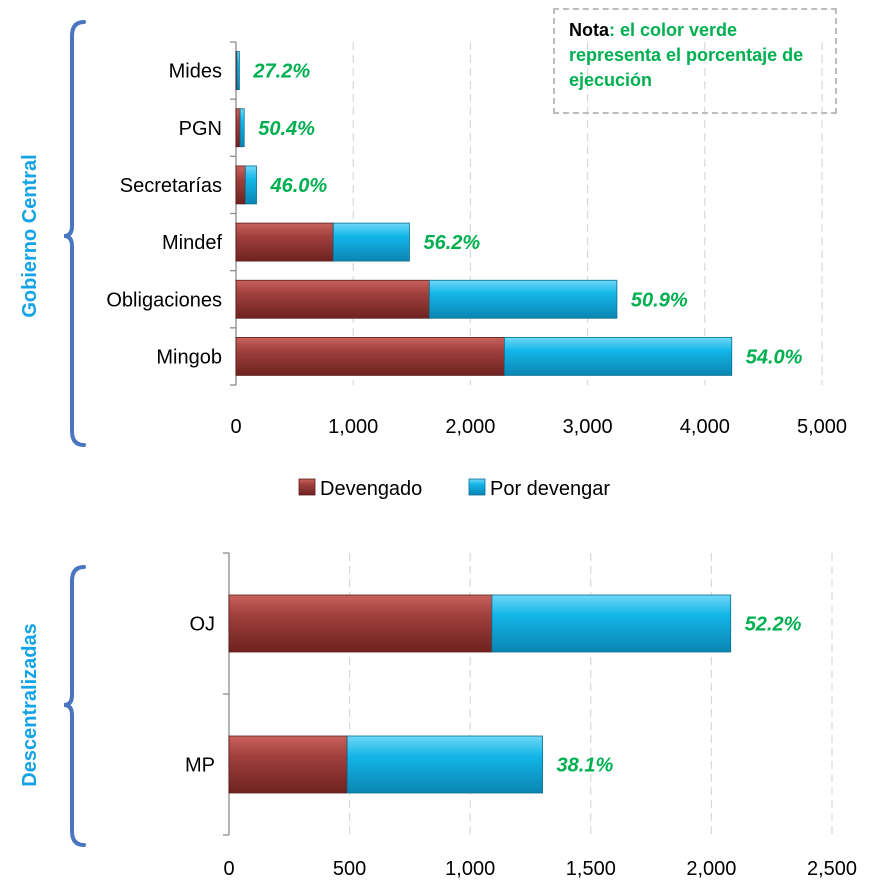 The image size is (871, 889). I want to click on percent-label: 54.0%, so click(774, 357).